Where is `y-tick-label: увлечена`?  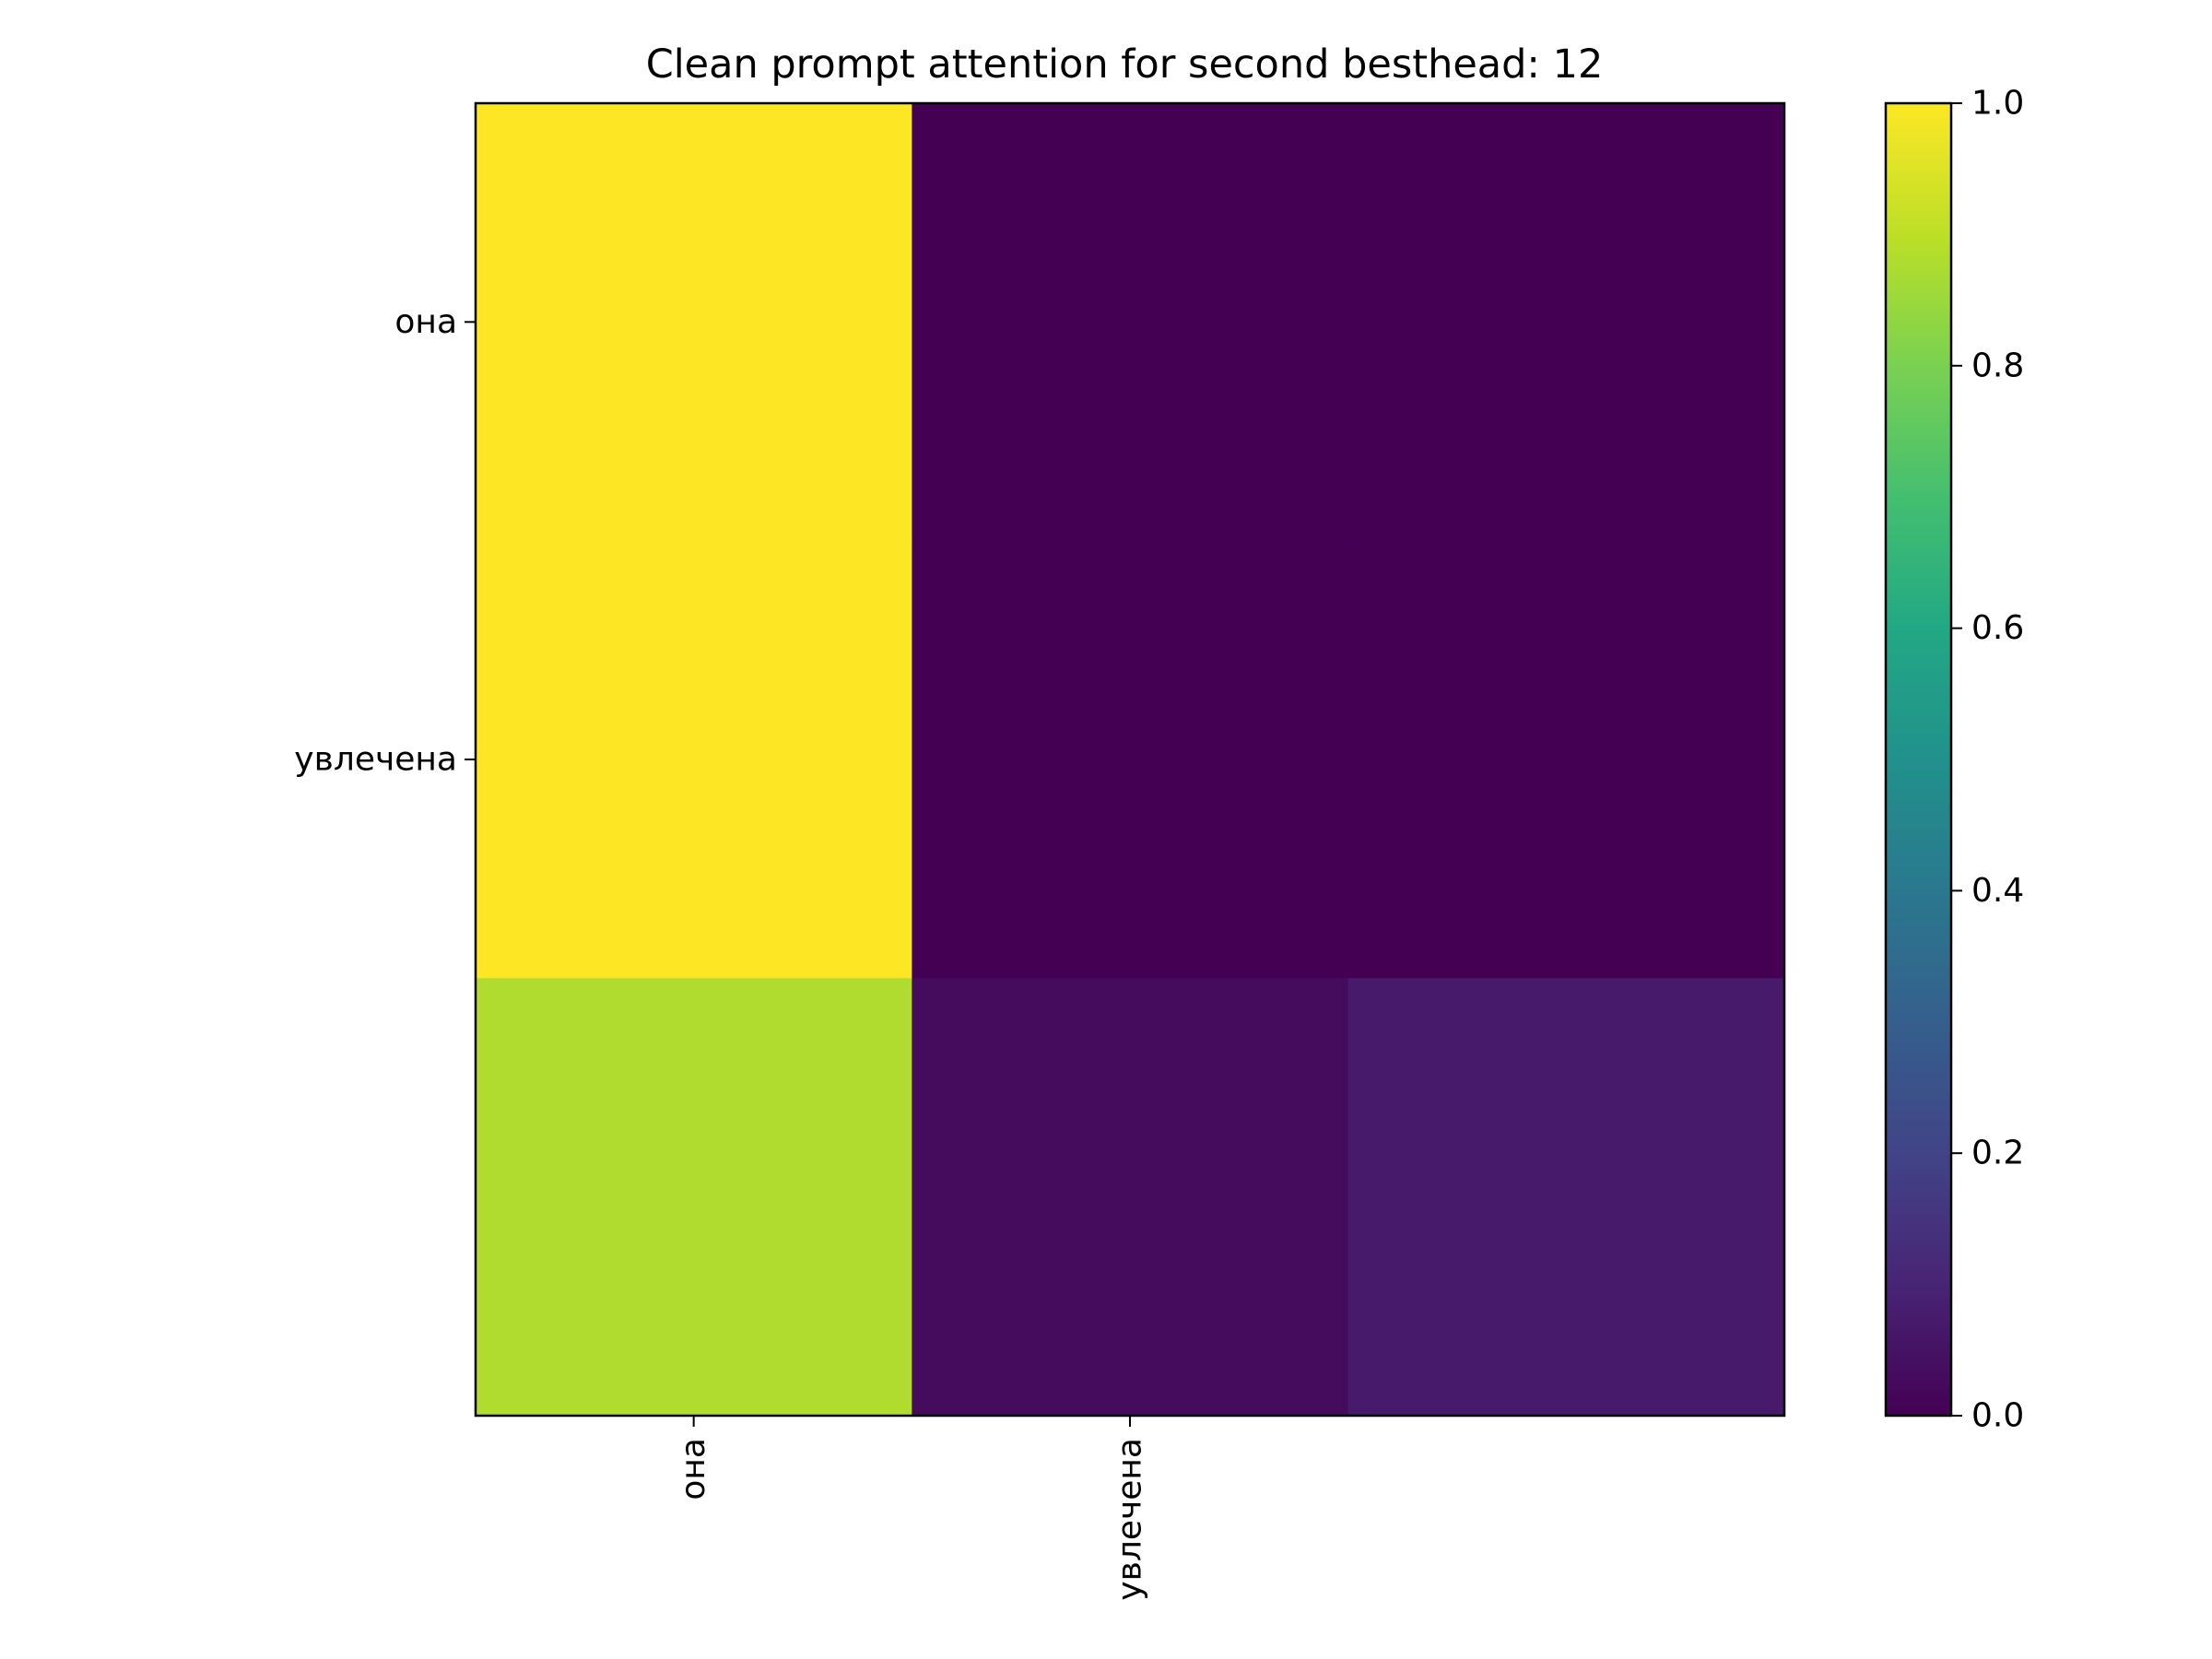
y-tick-label: увлечена is located at coordinates (375, 760).